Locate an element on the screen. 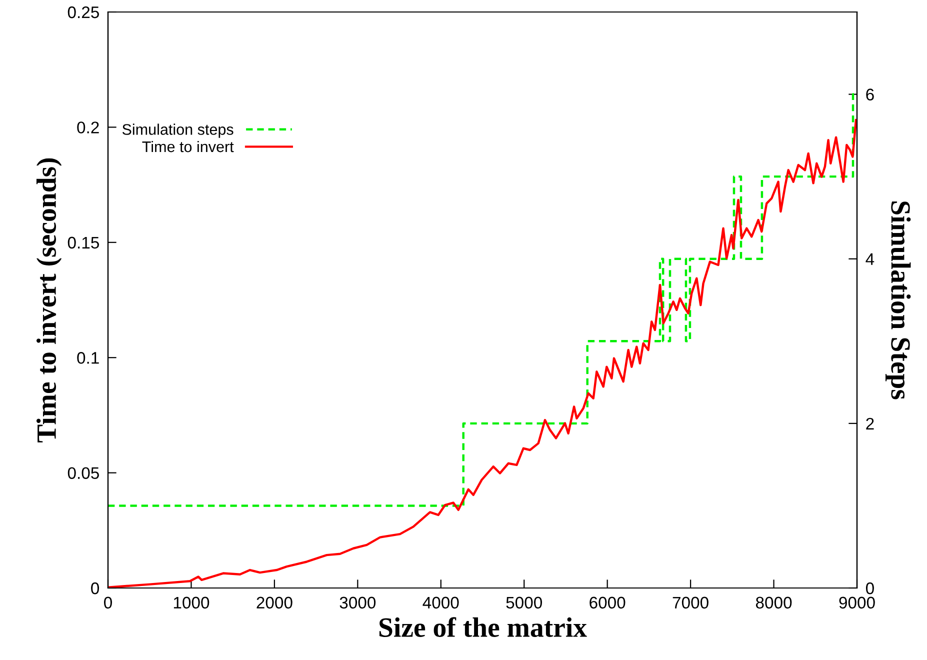 Image resolution: width=927 pixels, height=660 pixels. y-tick-label: 0.25 is located at coordinates (83, 12).